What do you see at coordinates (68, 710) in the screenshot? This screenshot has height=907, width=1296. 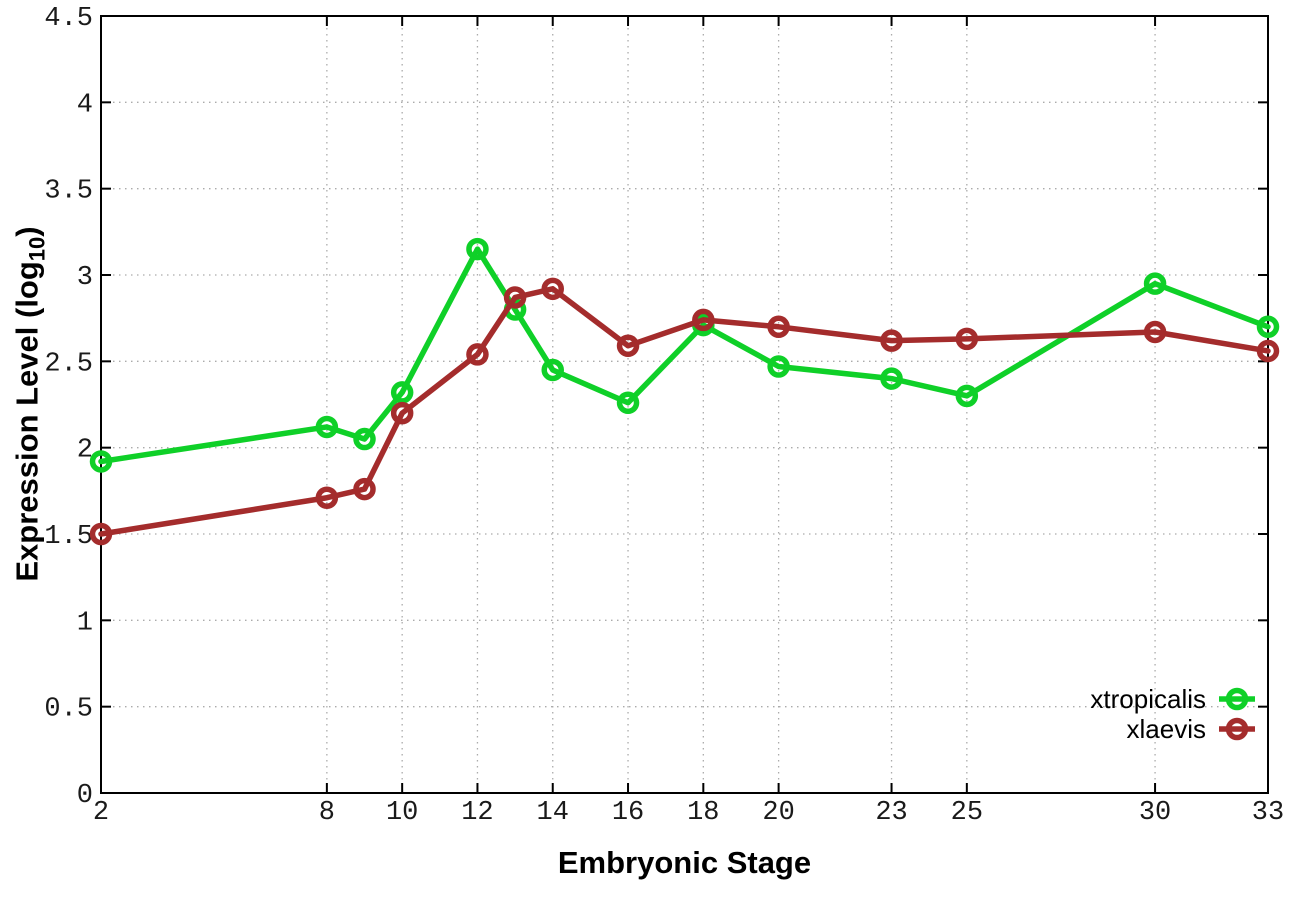 I see `y-tick-label: 0.5` at bounding box center [68, 710].